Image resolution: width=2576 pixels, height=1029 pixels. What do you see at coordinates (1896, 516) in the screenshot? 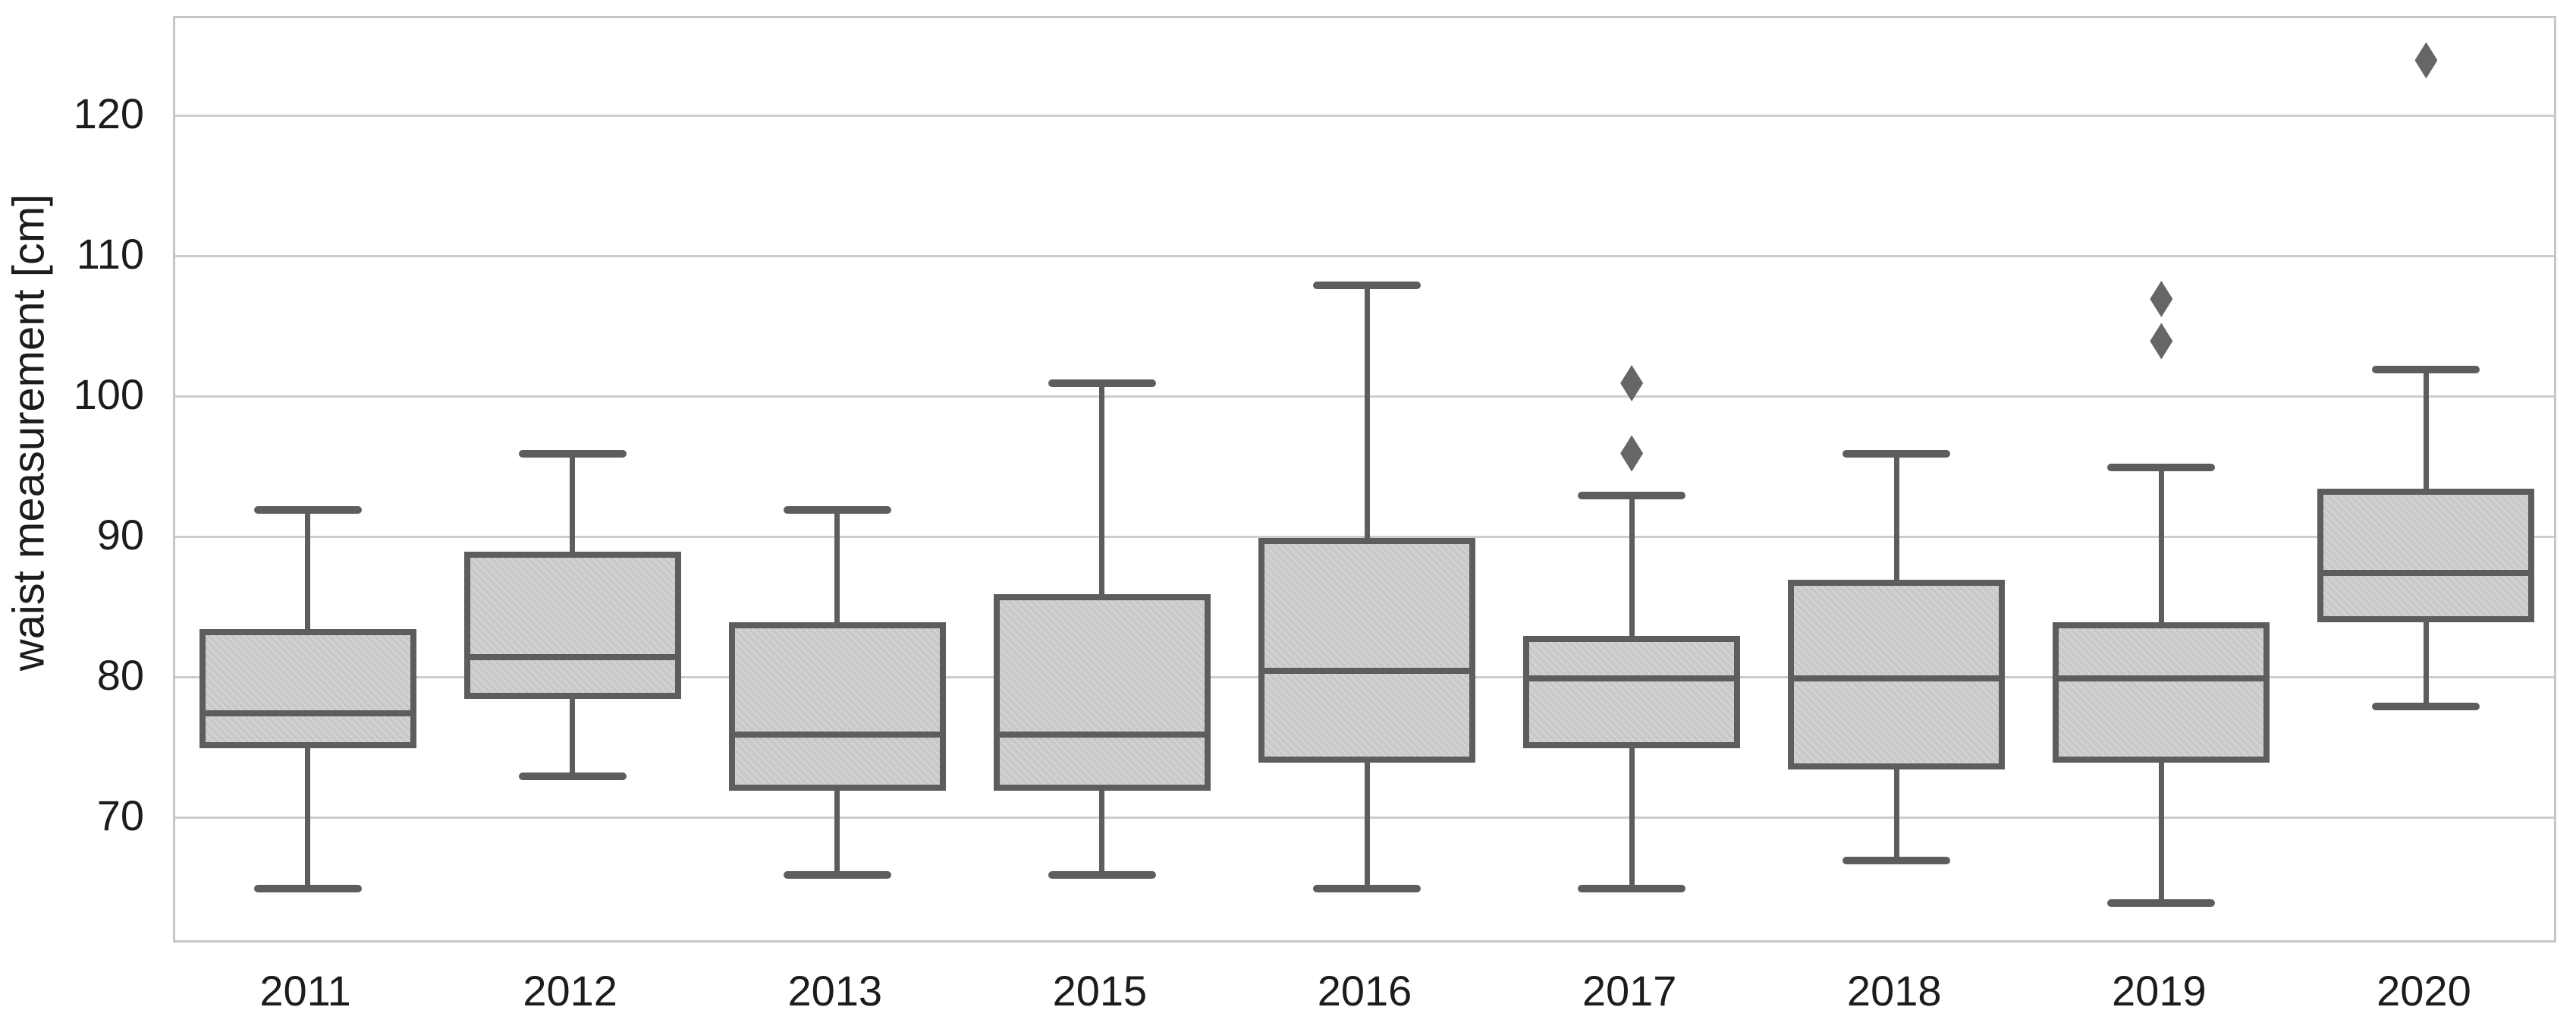
I see `whisker-upper-2018` at bounding box center [1896, 516].